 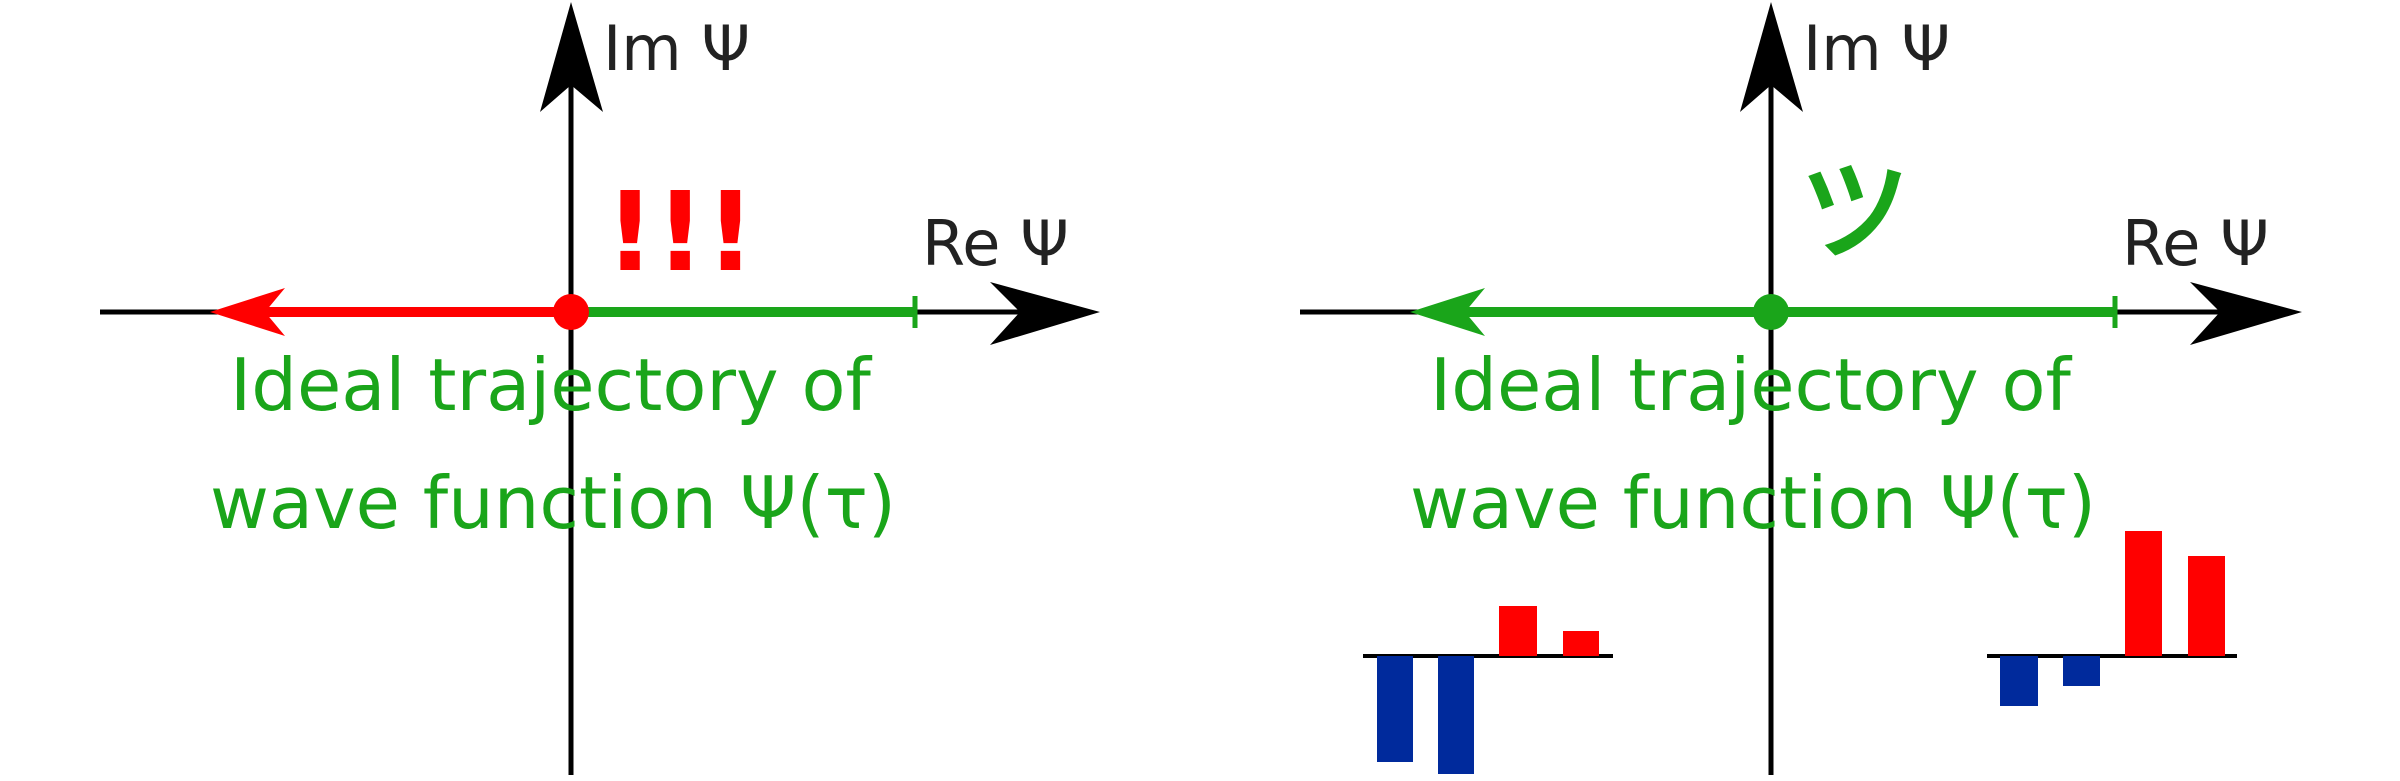 I want to click on right-im-axis-arrowhead, so click(x=1771, y=57).